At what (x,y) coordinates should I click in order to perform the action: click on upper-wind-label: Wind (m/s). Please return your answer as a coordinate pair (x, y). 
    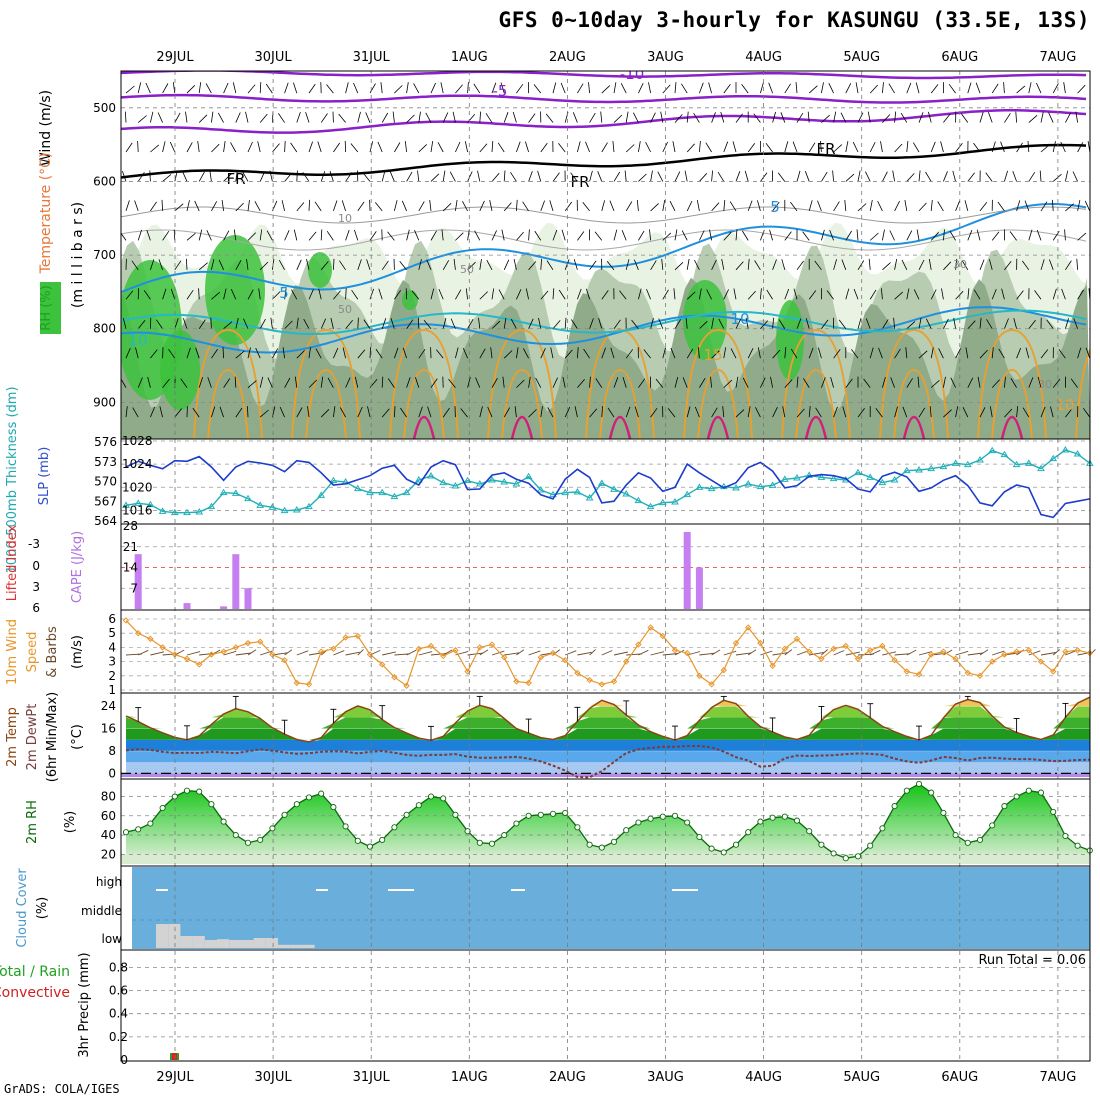
    Looking at the image, I should click on (46, 128).